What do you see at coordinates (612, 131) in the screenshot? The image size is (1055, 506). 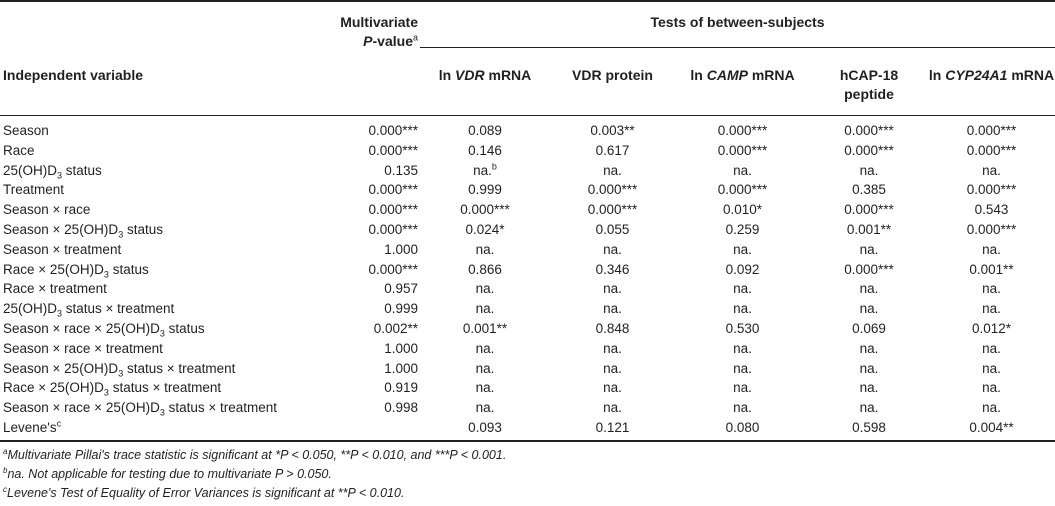 I see `test-p-value: 0.003**` at bounding box center [612, 131].